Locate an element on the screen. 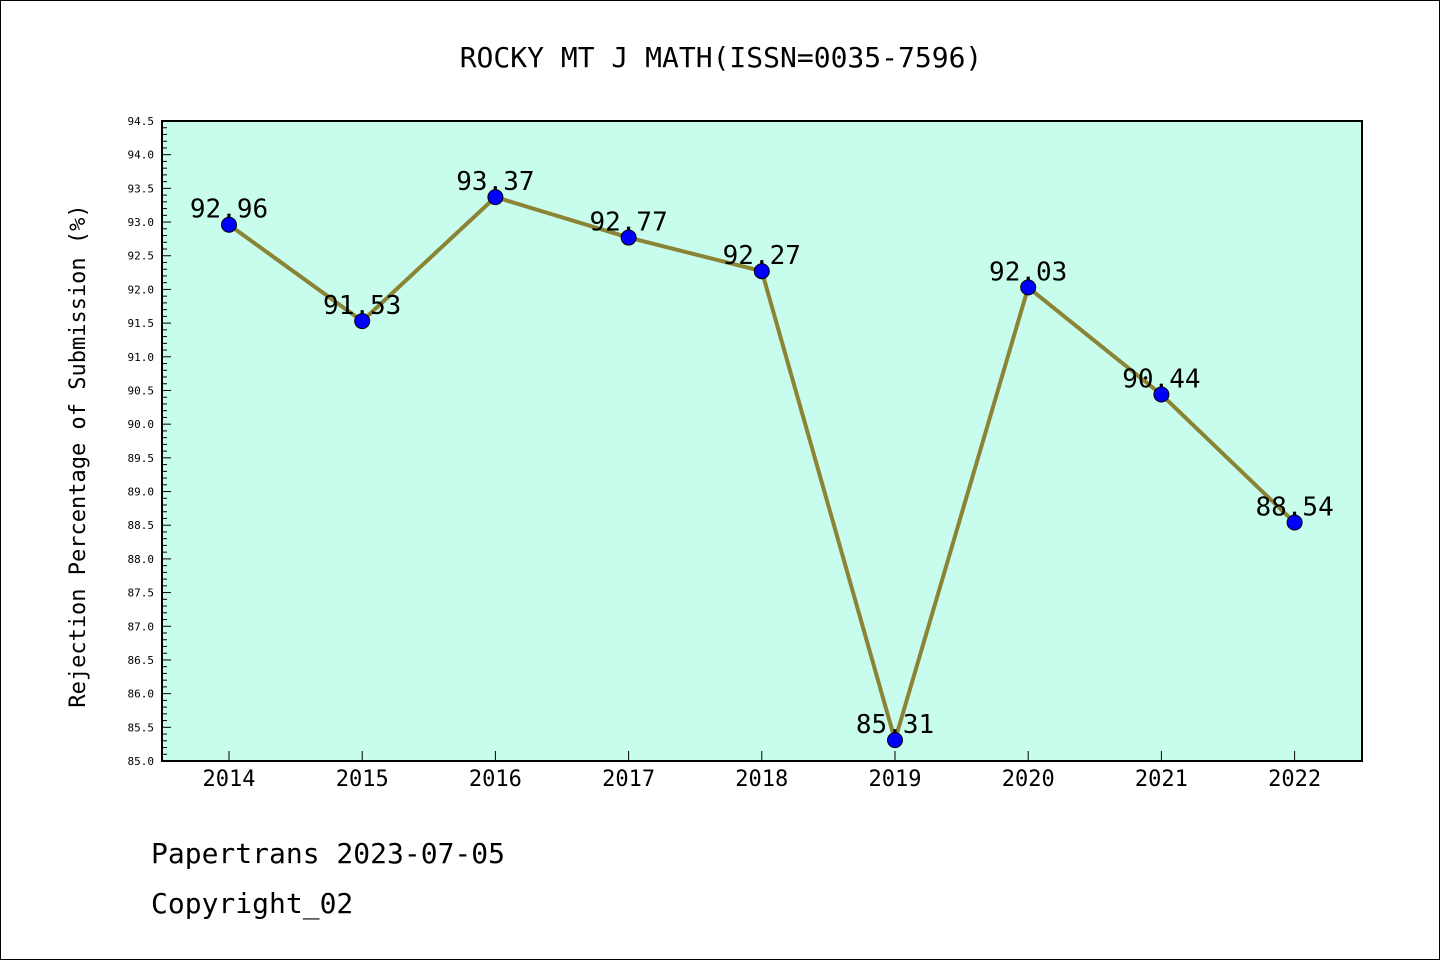 Image resolution: width=1440 pixels, height=961 pixels. x-tick-label: 2016 is located at coordinates (495, 779).